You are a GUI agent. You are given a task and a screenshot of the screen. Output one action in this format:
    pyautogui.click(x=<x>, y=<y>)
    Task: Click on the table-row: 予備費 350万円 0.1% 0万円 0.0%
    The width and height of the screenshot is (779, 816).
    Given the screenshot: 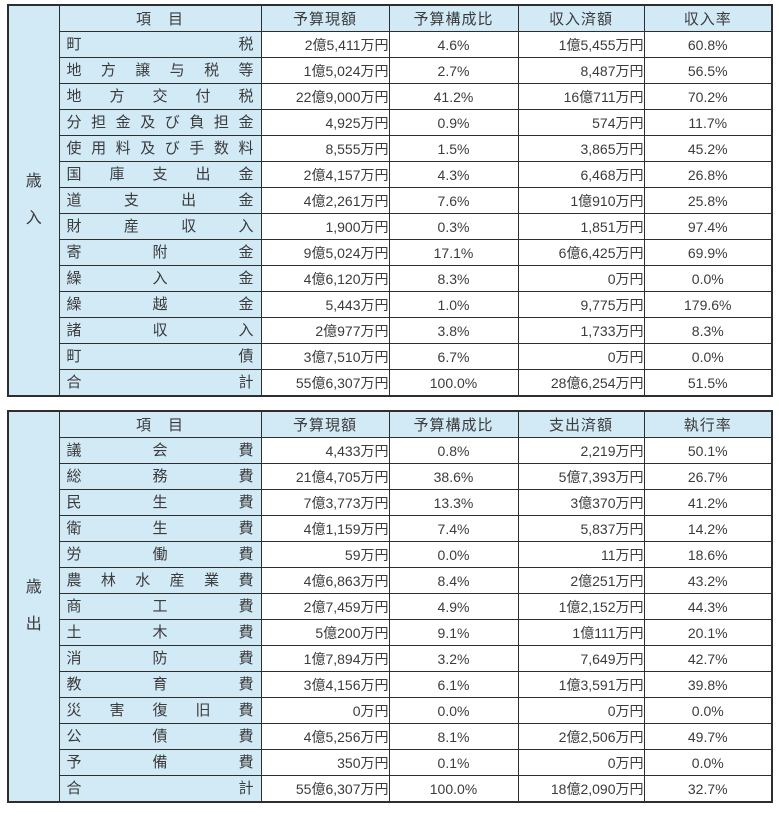 What is the action you would take?
    pyautogui.click(x=390, y=762)
    